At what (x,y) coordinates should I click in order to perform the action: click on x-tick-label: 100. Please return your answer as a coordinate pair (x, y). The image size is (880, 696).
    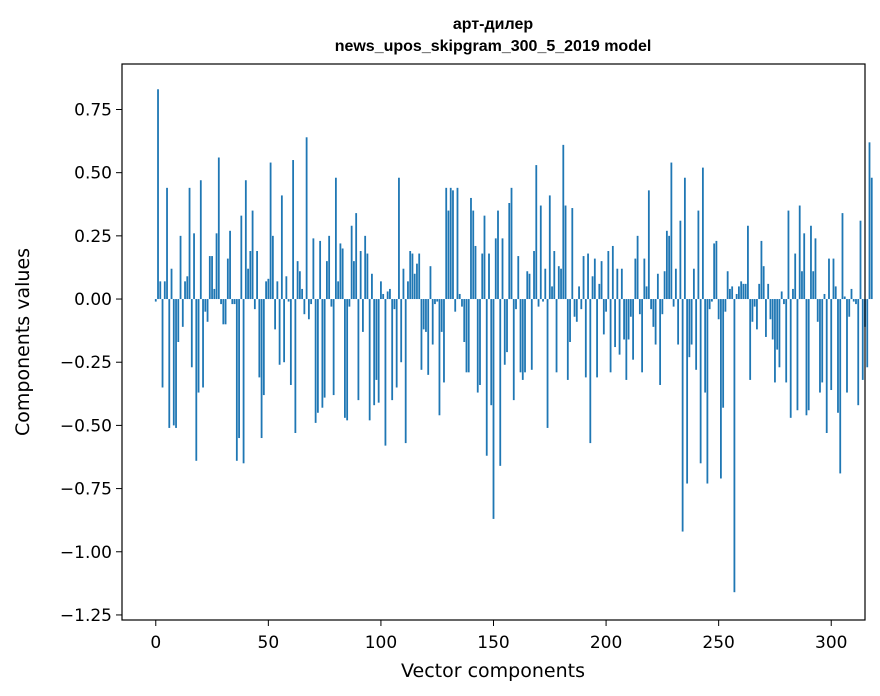
    Looking at the image, I should click on (381, 643).